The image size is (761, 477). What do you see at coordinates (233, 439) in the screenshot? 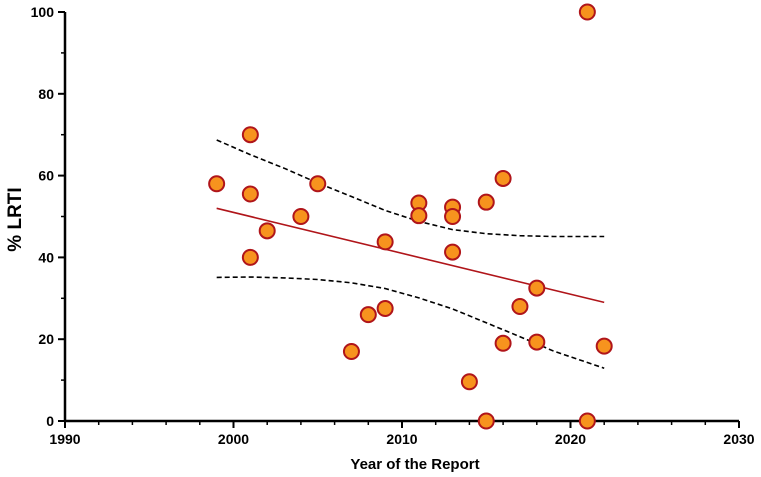
I see `x-tick-label: 2000` at bounding box center [233, 439].